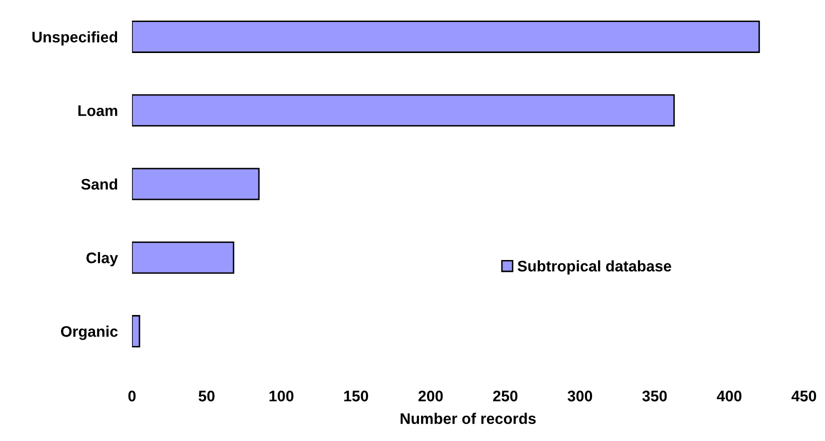  What do you see at coordinates (99, 184) in the screenshot?
I see `y-tick-label: Sand` at bounding box center [99, 184].